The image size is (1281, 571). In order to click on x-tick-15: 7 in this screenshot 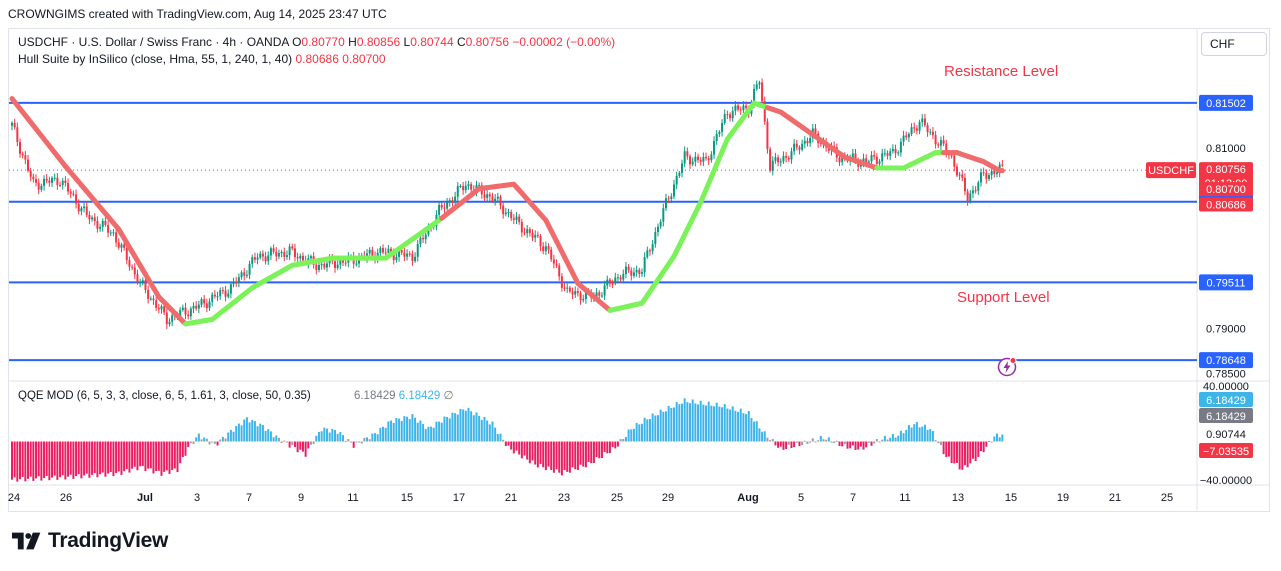, I will do `click(853, 498)`.